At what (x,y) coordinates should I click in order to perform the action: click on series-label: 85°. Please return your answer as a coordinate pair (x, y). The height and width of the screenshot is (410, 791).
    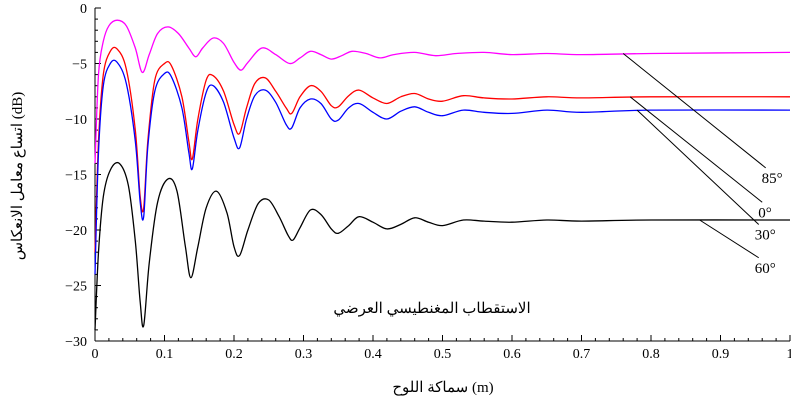
    Looking at the image, I should click on (772, 179).